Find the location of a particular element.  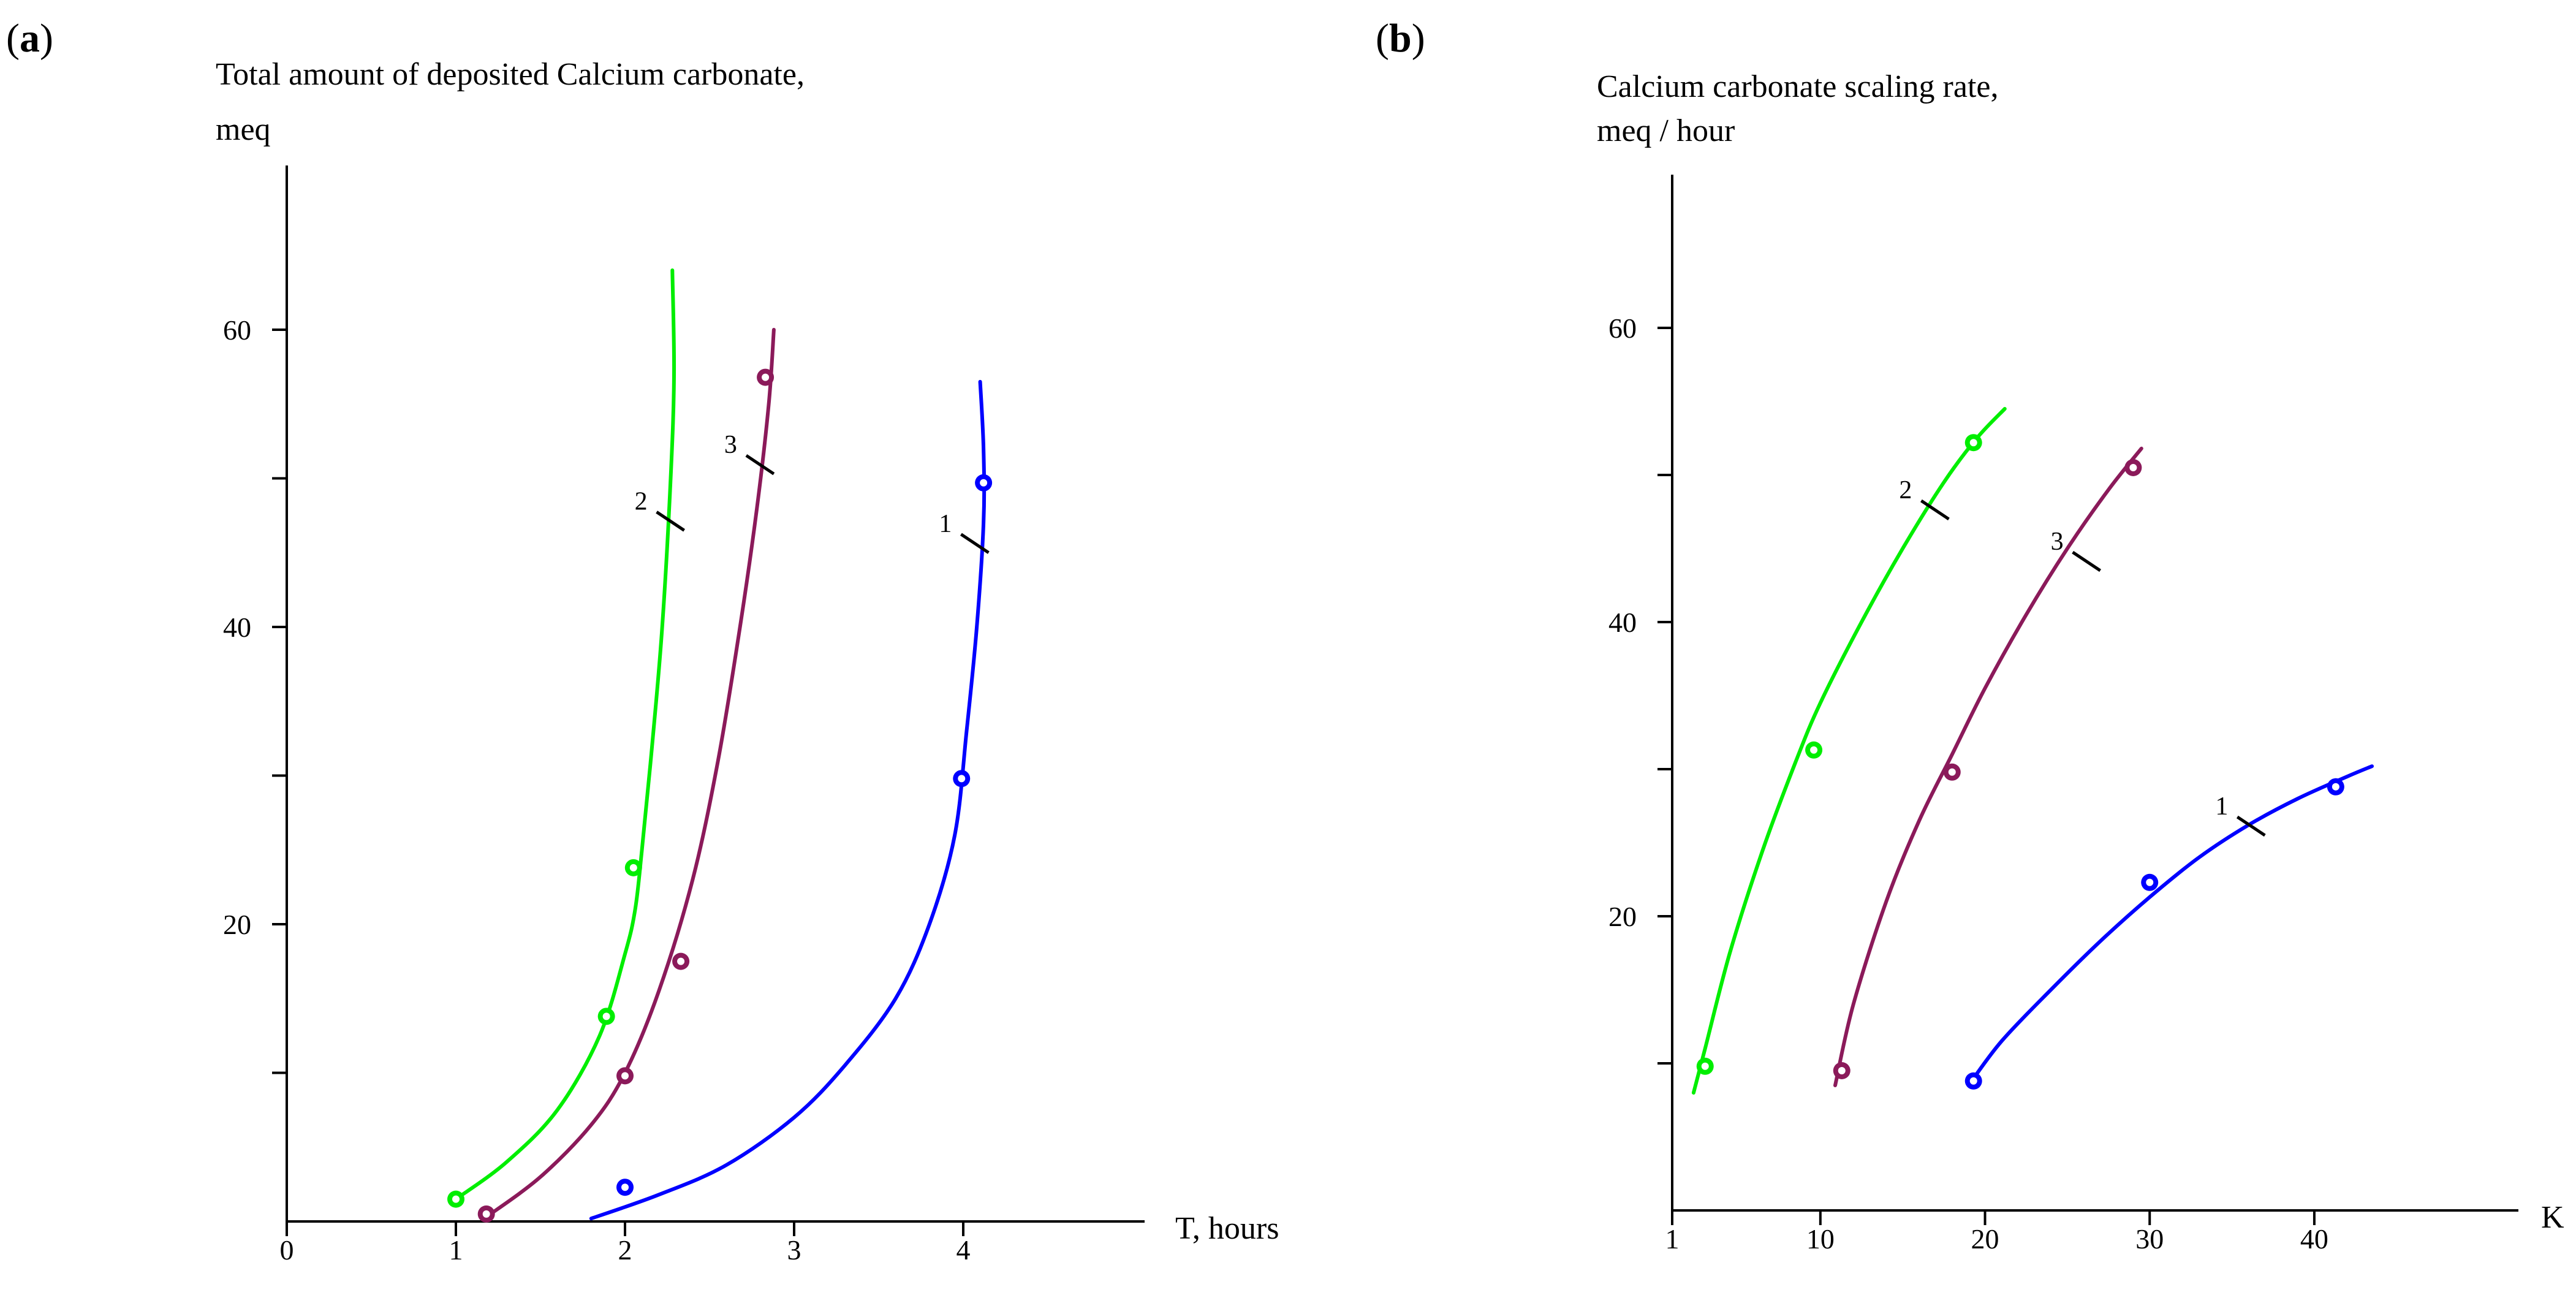

panel-a-y-ticks: 20 40 60 is located at coordinates (255, 694).